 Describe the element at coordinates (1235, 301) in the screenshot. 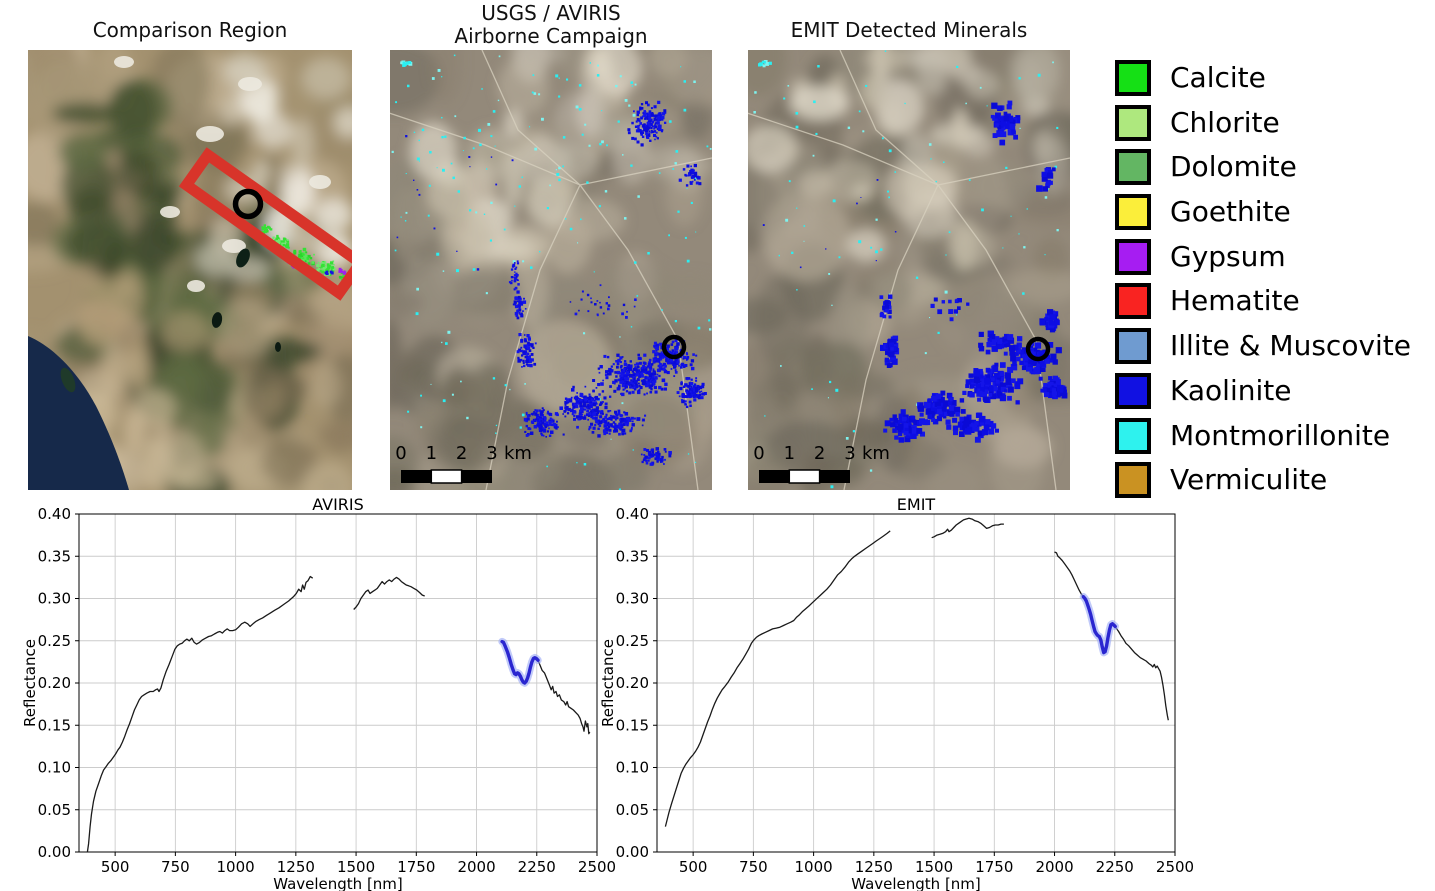

I see `legend-label: Hematite` at that location.